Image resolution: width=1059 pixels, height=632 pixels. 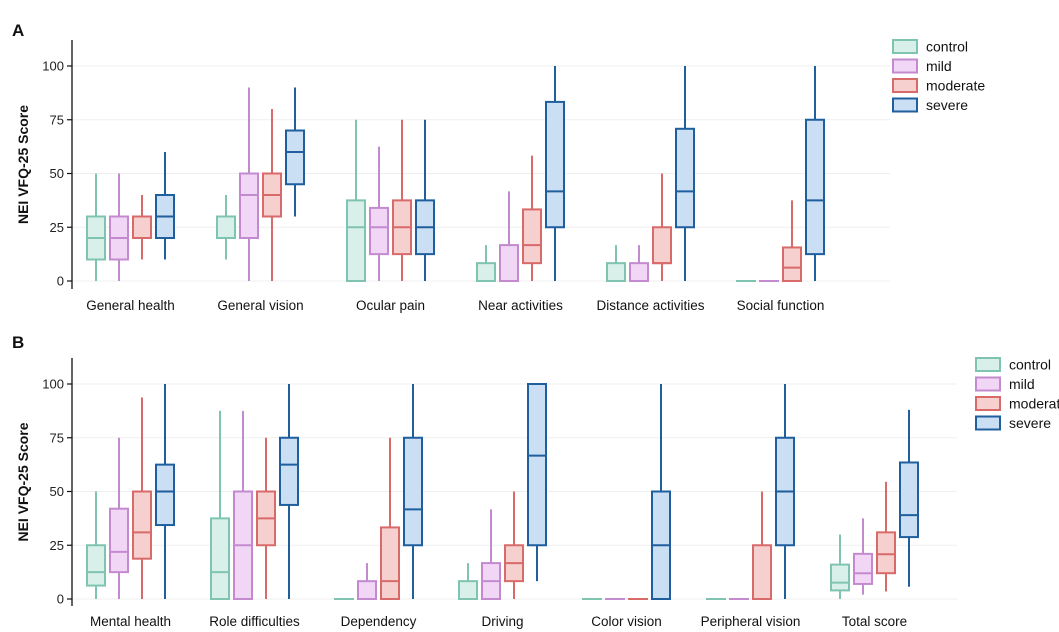 I want to click on x-category-label: Distance activities, so click(x=650, y=305).